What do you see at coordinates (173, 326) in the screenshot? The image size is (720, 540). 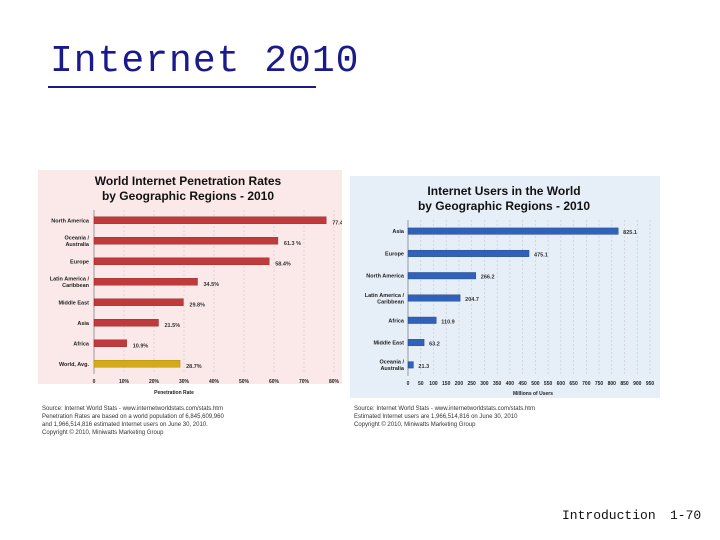 I see `data-label: 21.5%` at bounding box center [173, 326].